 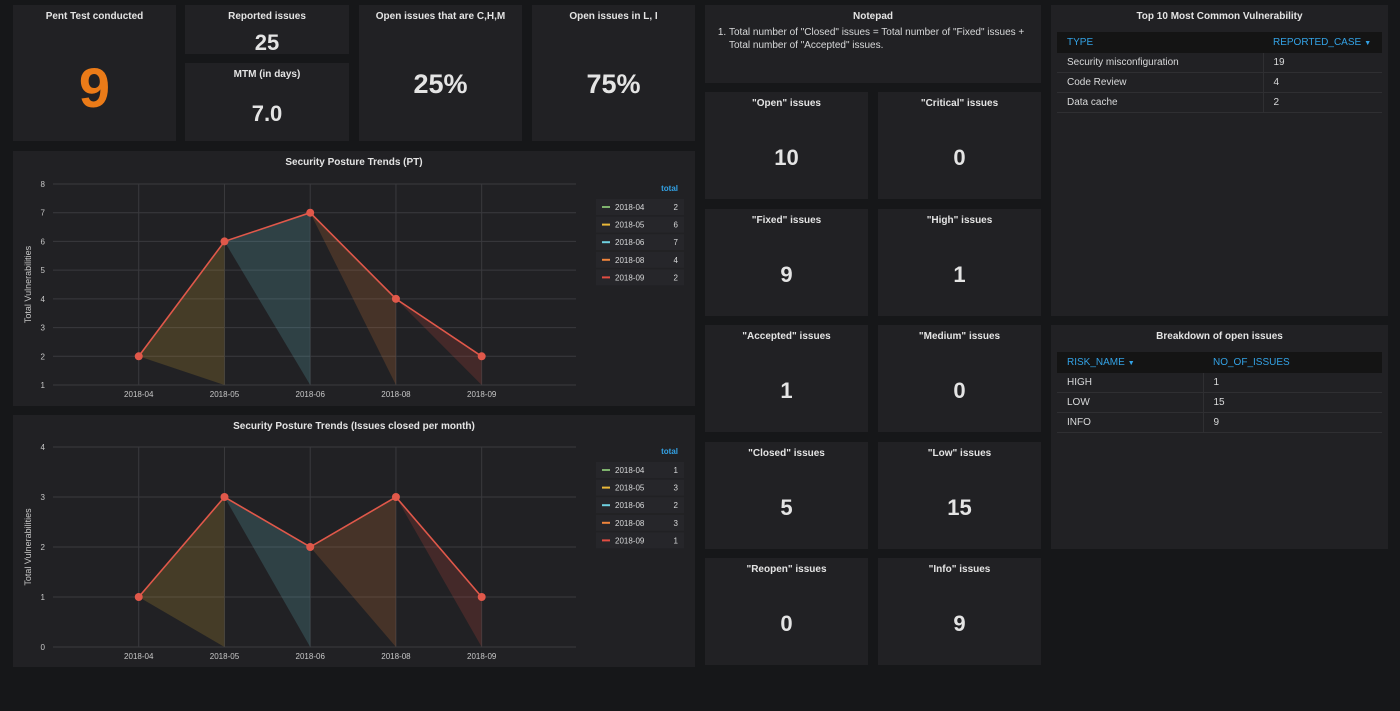 I want to click on column-header-label: RISK_NAME, so click(x=1096, y=362).